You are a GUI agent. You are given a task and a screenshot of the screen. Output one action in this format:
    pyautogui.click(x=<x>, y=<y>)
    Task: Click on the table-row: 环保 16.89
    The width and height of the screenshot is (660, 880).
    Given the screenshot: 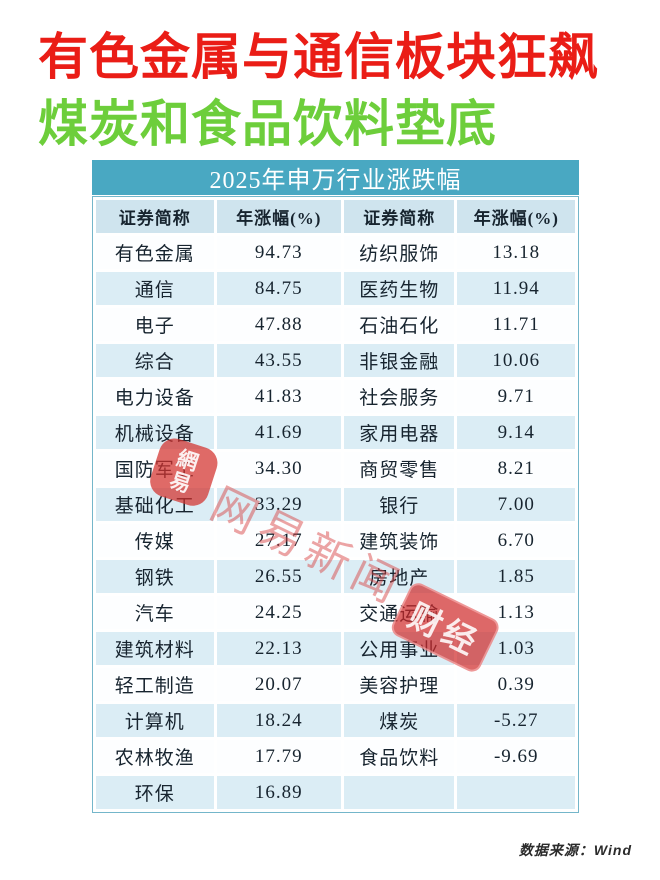 What is the action you would take?
    pyautogui.click(x=335, y=792)
    